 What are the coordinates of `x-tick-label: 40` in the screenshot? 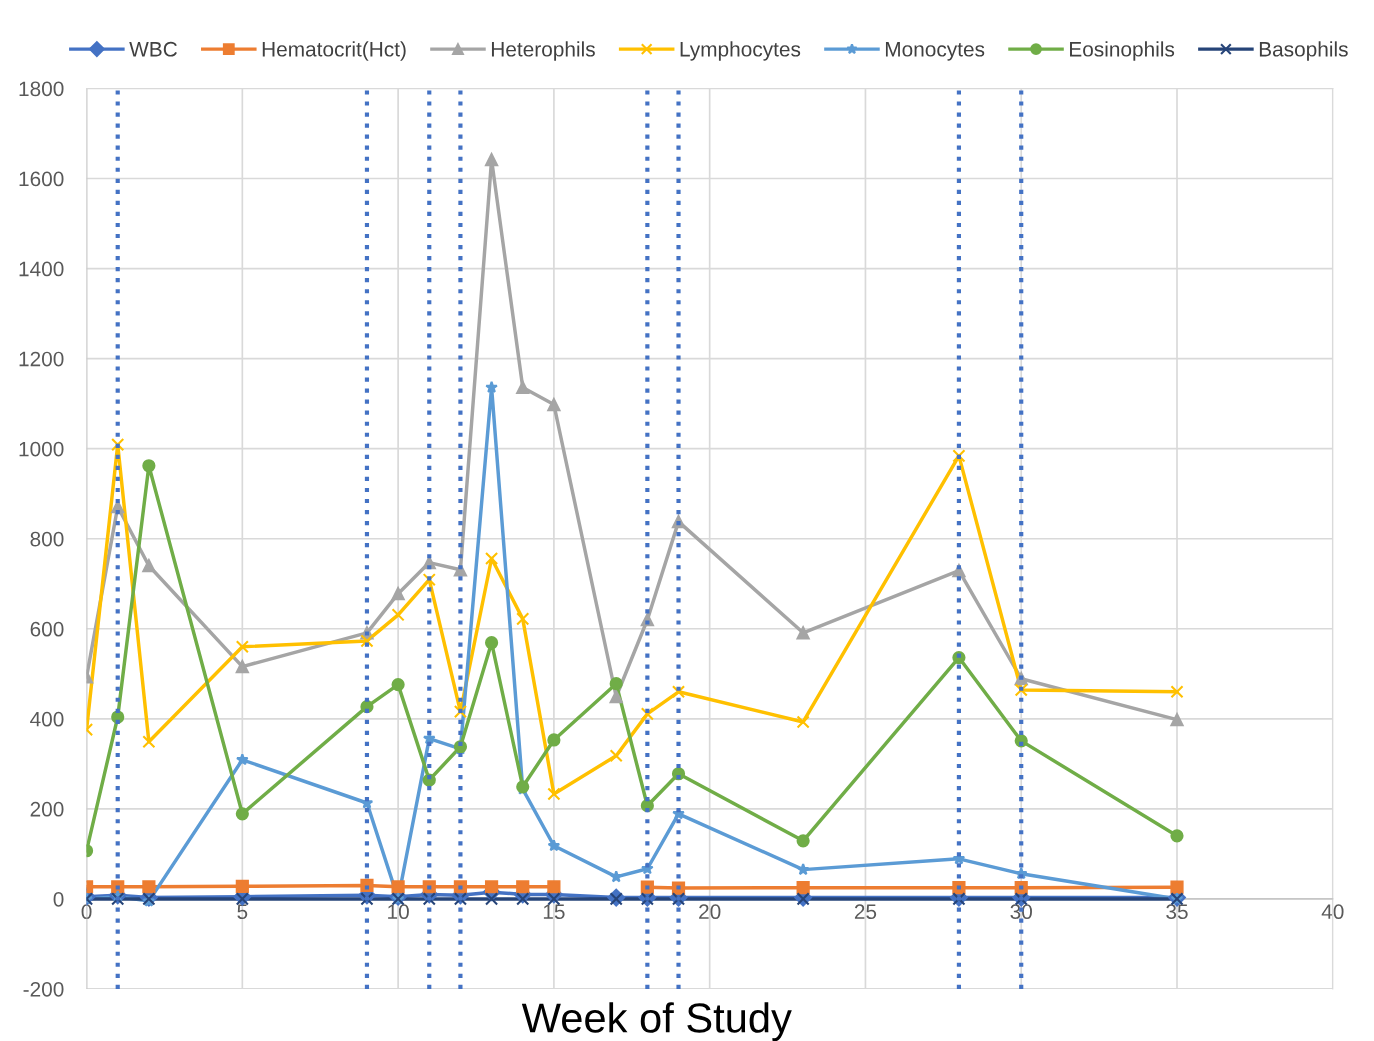 It's located at (1332, 912).